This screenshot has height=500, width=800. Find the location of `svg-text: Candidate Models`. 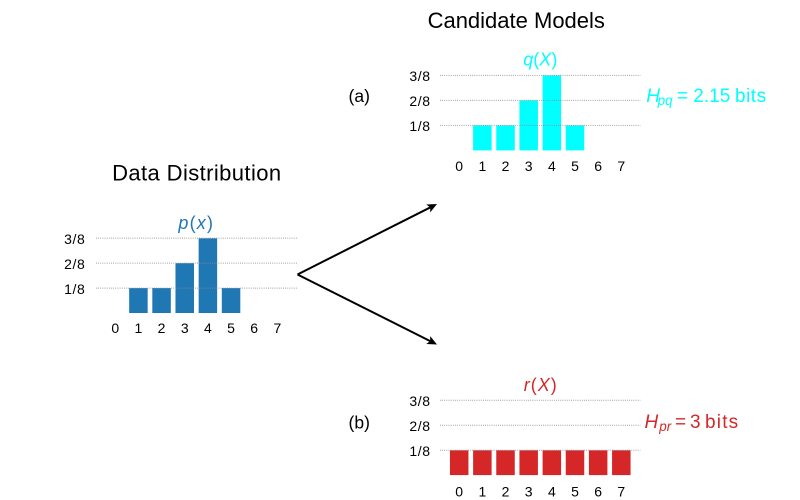

svg-text: Candidate Models is located at coordinates (516, 20).